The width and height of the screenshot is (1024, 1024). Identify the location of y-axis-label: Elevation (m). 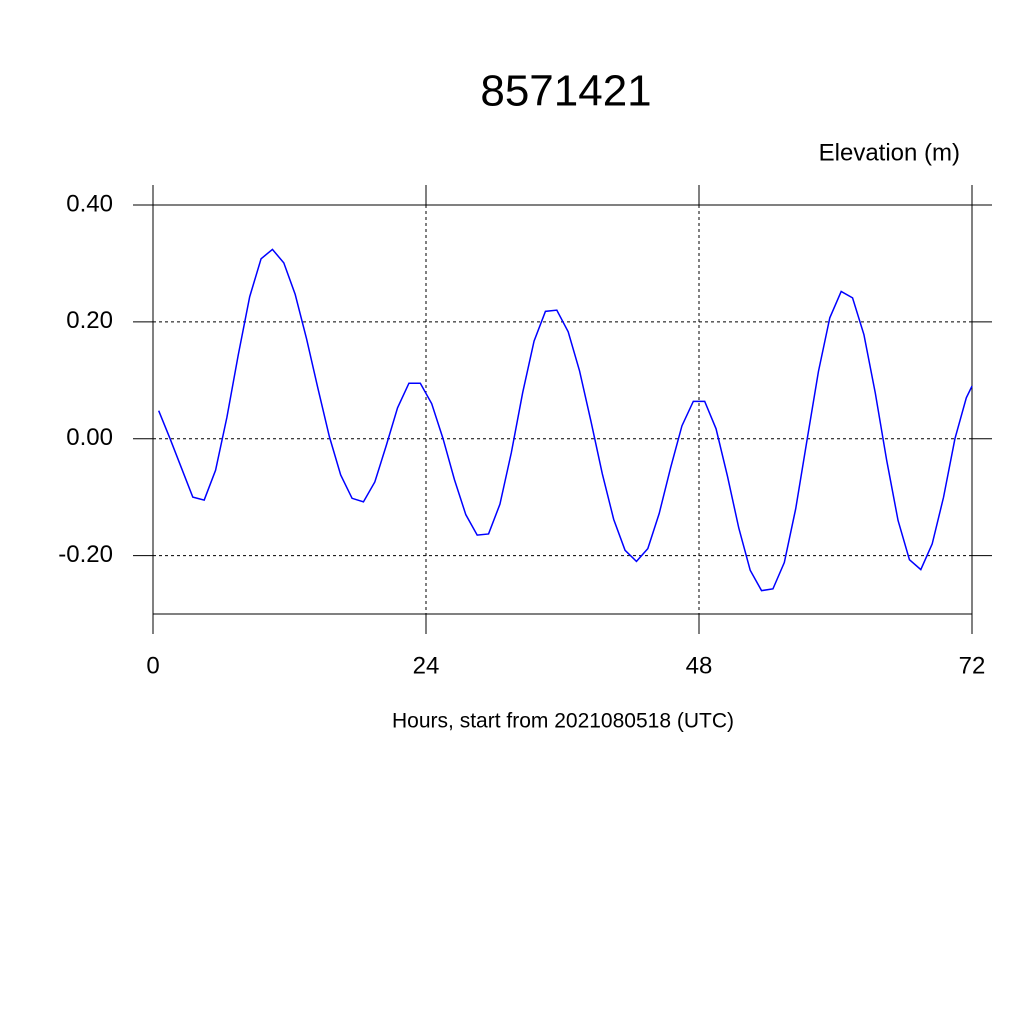
(889, 152).